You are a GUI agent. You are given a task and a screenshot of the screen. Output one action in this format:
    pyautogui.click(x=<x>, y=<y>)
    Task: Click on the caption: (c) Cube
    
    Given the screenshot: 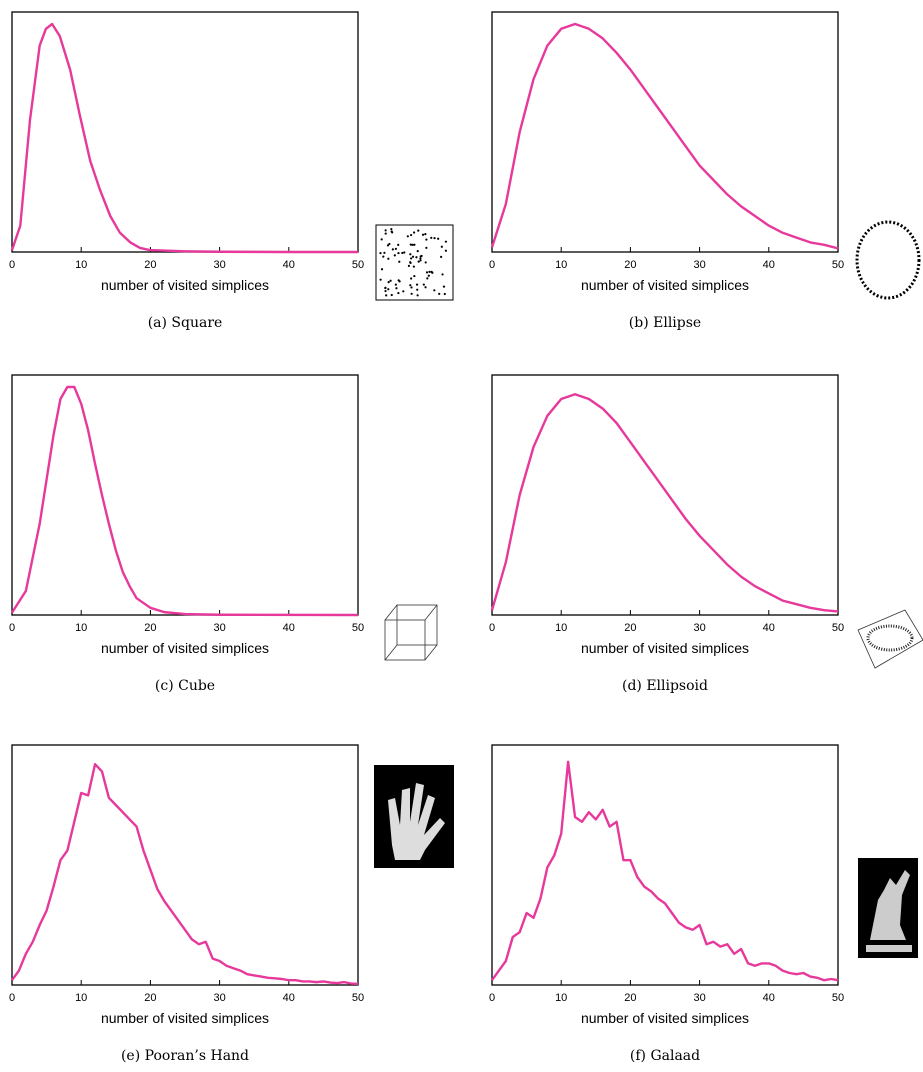 What is the action you would take?
    pyautogui.click(x=185, y=686)
    